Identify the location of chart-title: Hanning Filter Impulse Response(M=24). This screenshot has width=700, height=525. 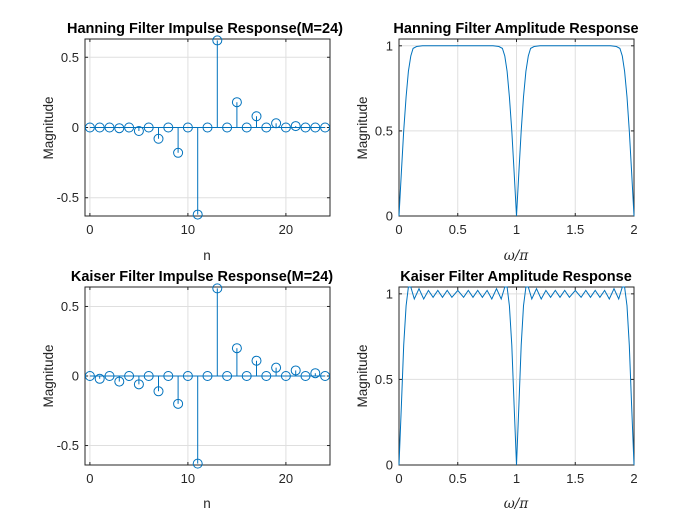
(205, 29).